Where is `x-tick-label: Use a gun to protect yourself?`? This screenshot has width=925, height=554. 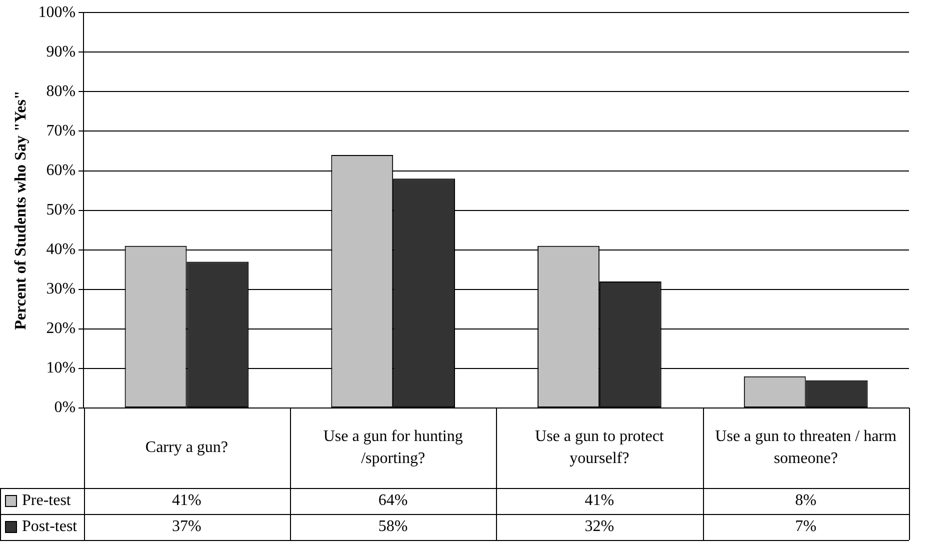
x-tick-label: Use a gun to protect yourself? is located at coordinates (599, 448).